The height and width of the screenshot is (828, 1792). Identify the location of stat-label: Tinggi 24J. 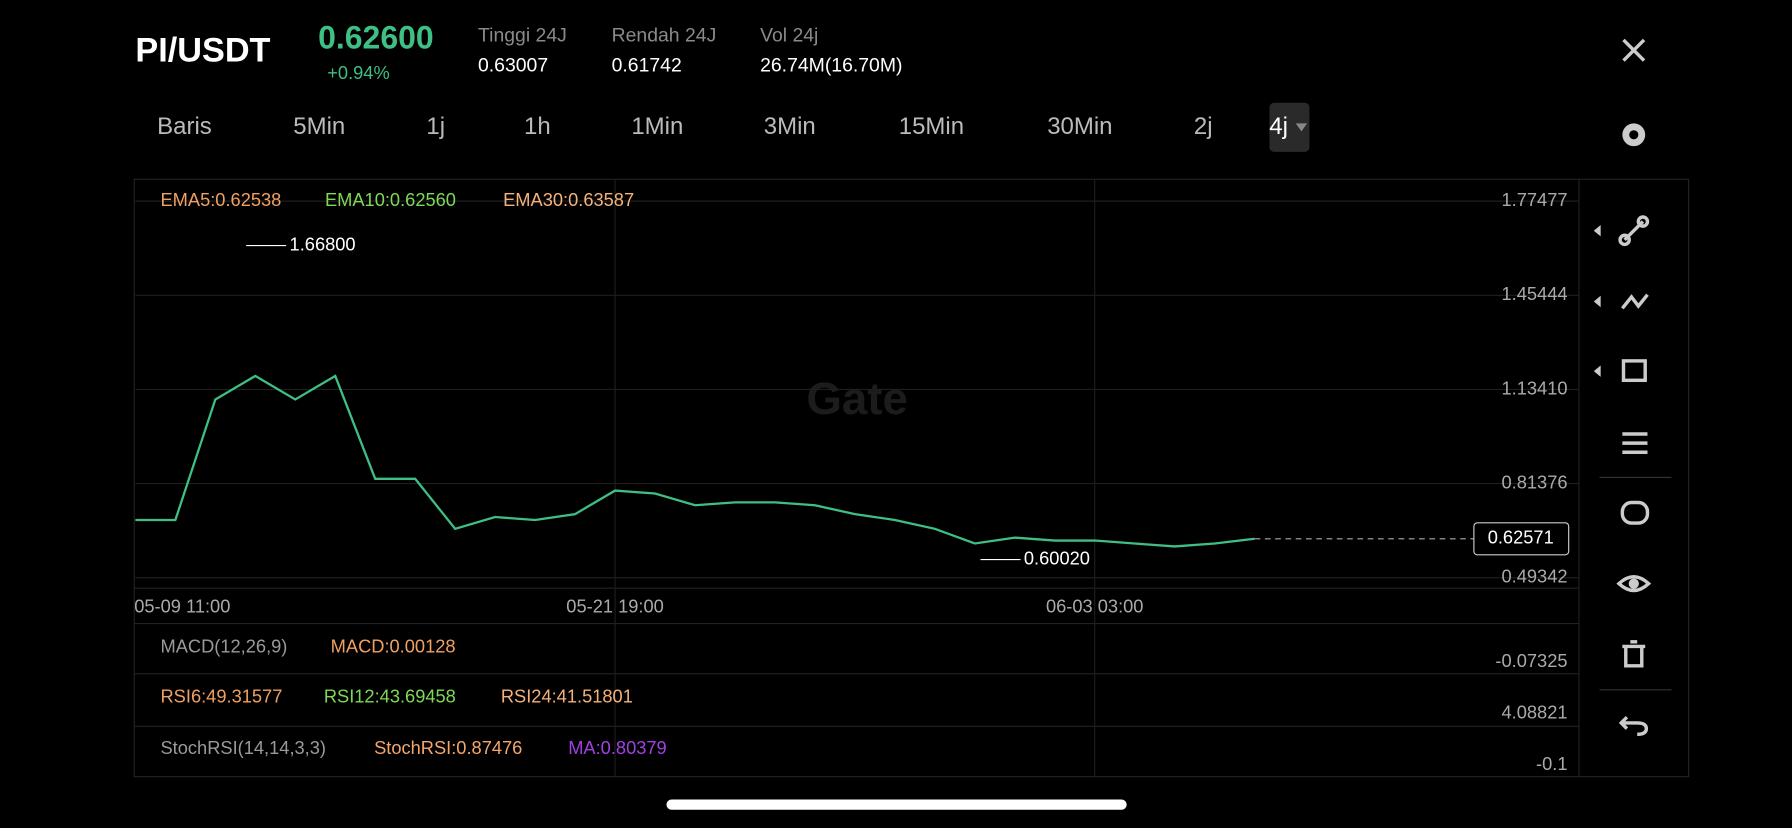
(522, 36).